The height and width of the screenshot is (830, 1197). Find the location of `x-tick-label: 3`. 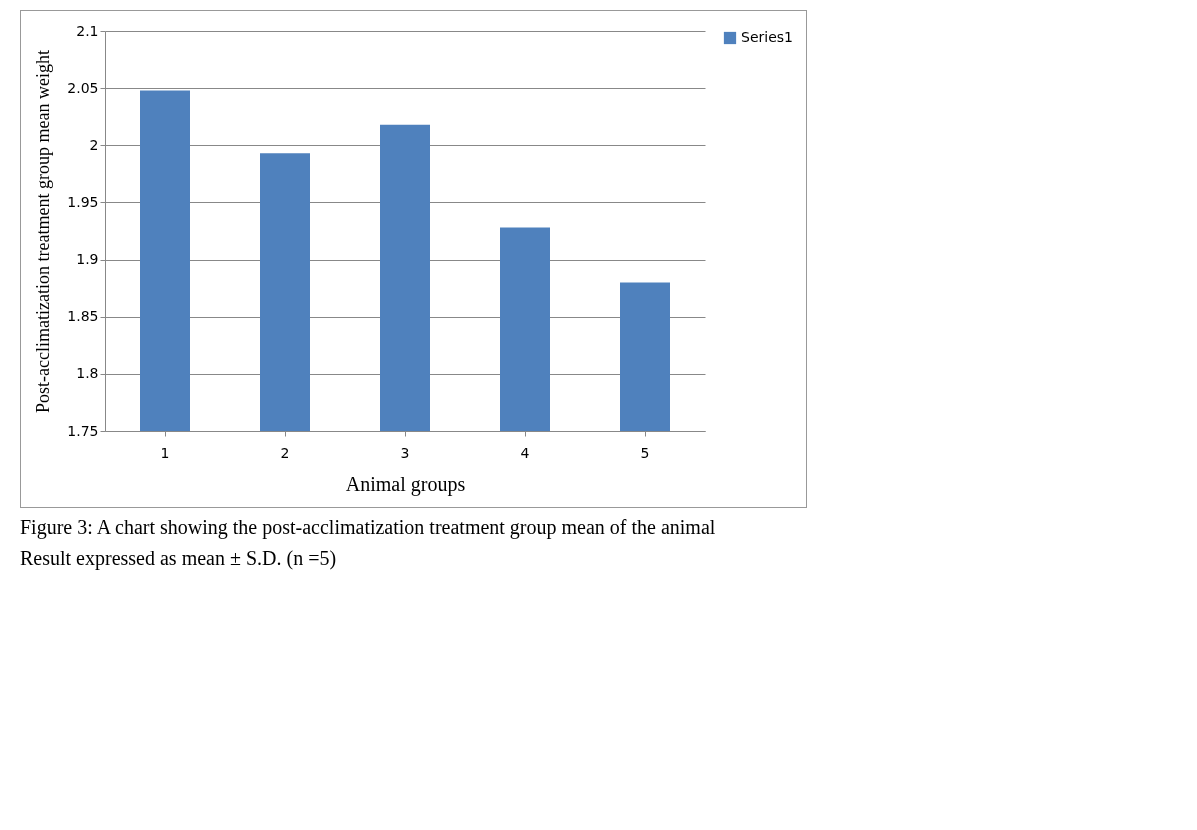

x-tick-label: 3 is located at coordinates (405, 452).